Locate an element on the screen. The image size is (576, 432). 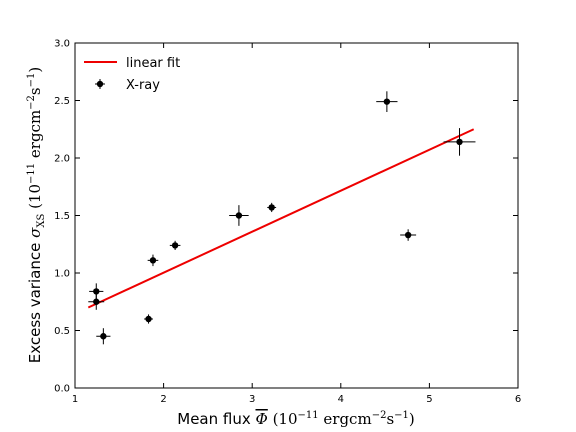
y-tick-label: 1.5 is located at coordinates (62, 216).